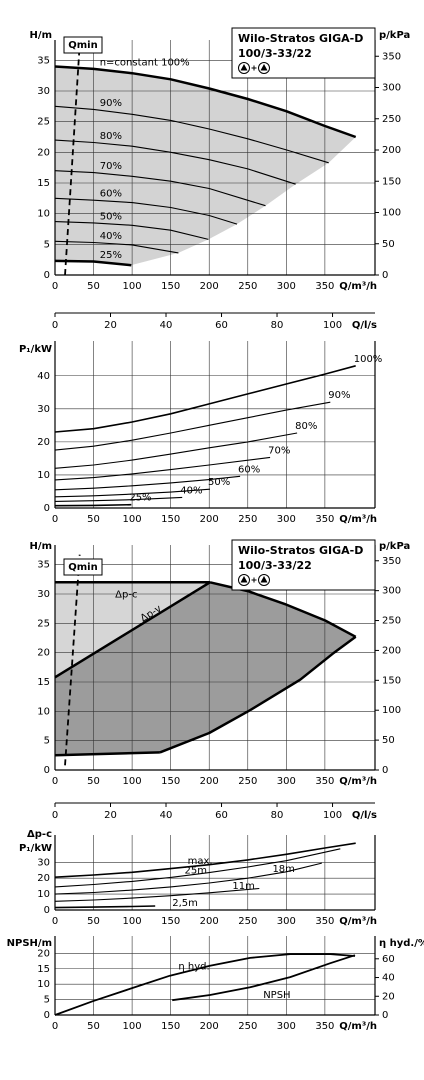  Describe the element at coordinates (391, 680) in the screenshot. I see `y2-tick-label: 150` at that location.